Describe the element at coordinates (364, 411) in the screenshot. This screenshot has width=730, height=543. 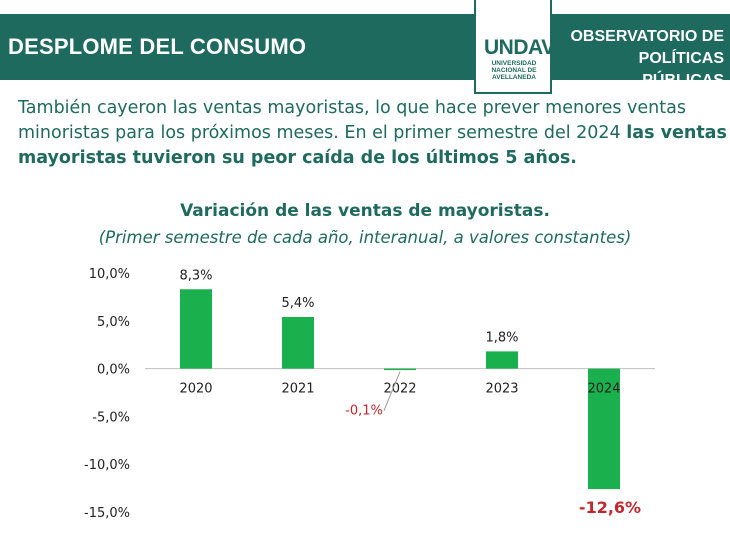
I see `data-label: -0,1%` at that location.